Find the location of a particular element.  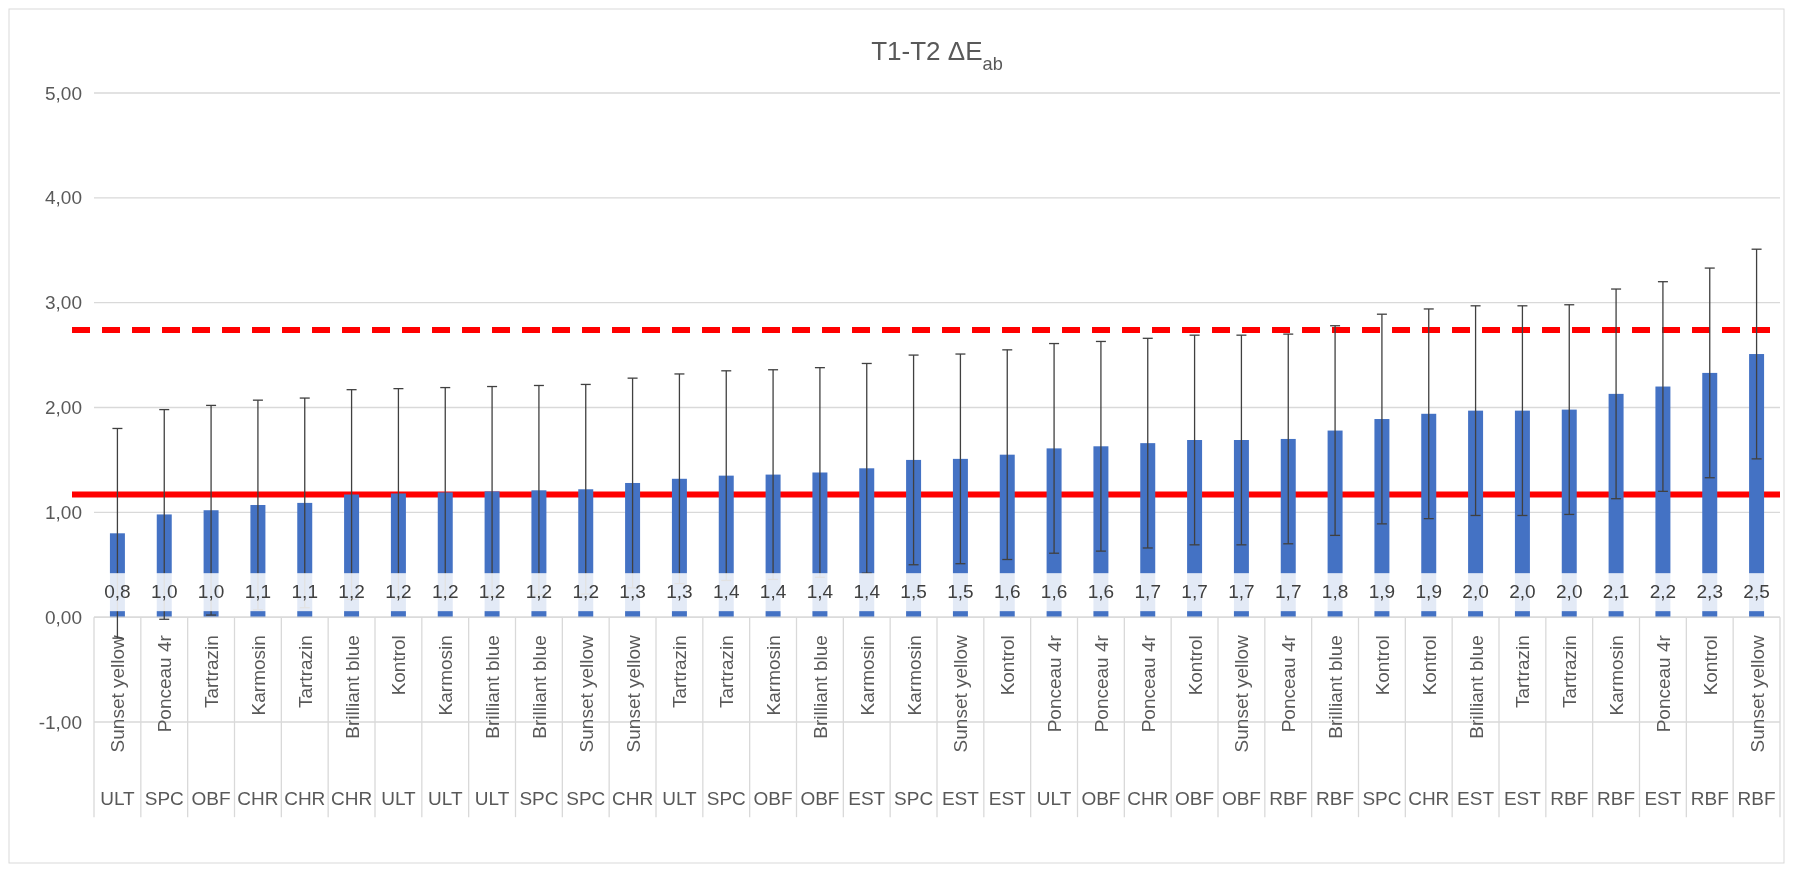

category-label: Ponceau 4r OBF is located at coordinates (1101, 722).